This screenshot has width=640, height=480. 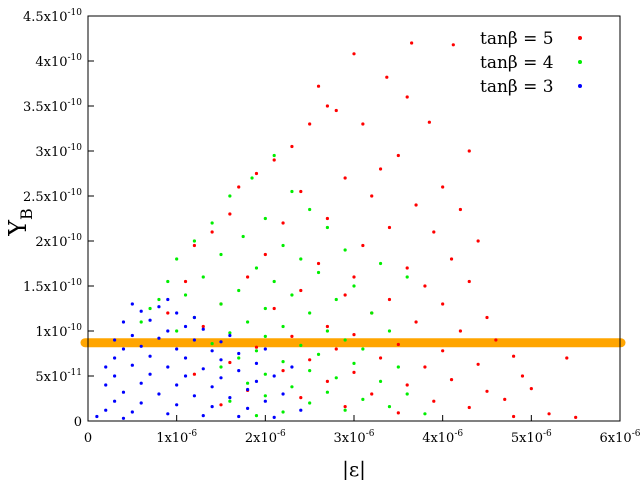 I want to click on y-tick-label-9: 4.5x10⁻¹⁰, so click(x=52, y=16).